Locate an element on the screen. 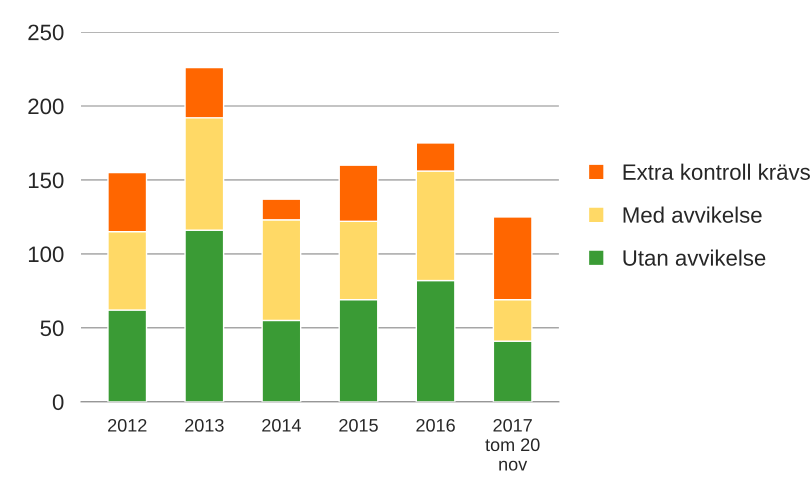  x-tick-label: 2014 is located at coordinates (281, 425).